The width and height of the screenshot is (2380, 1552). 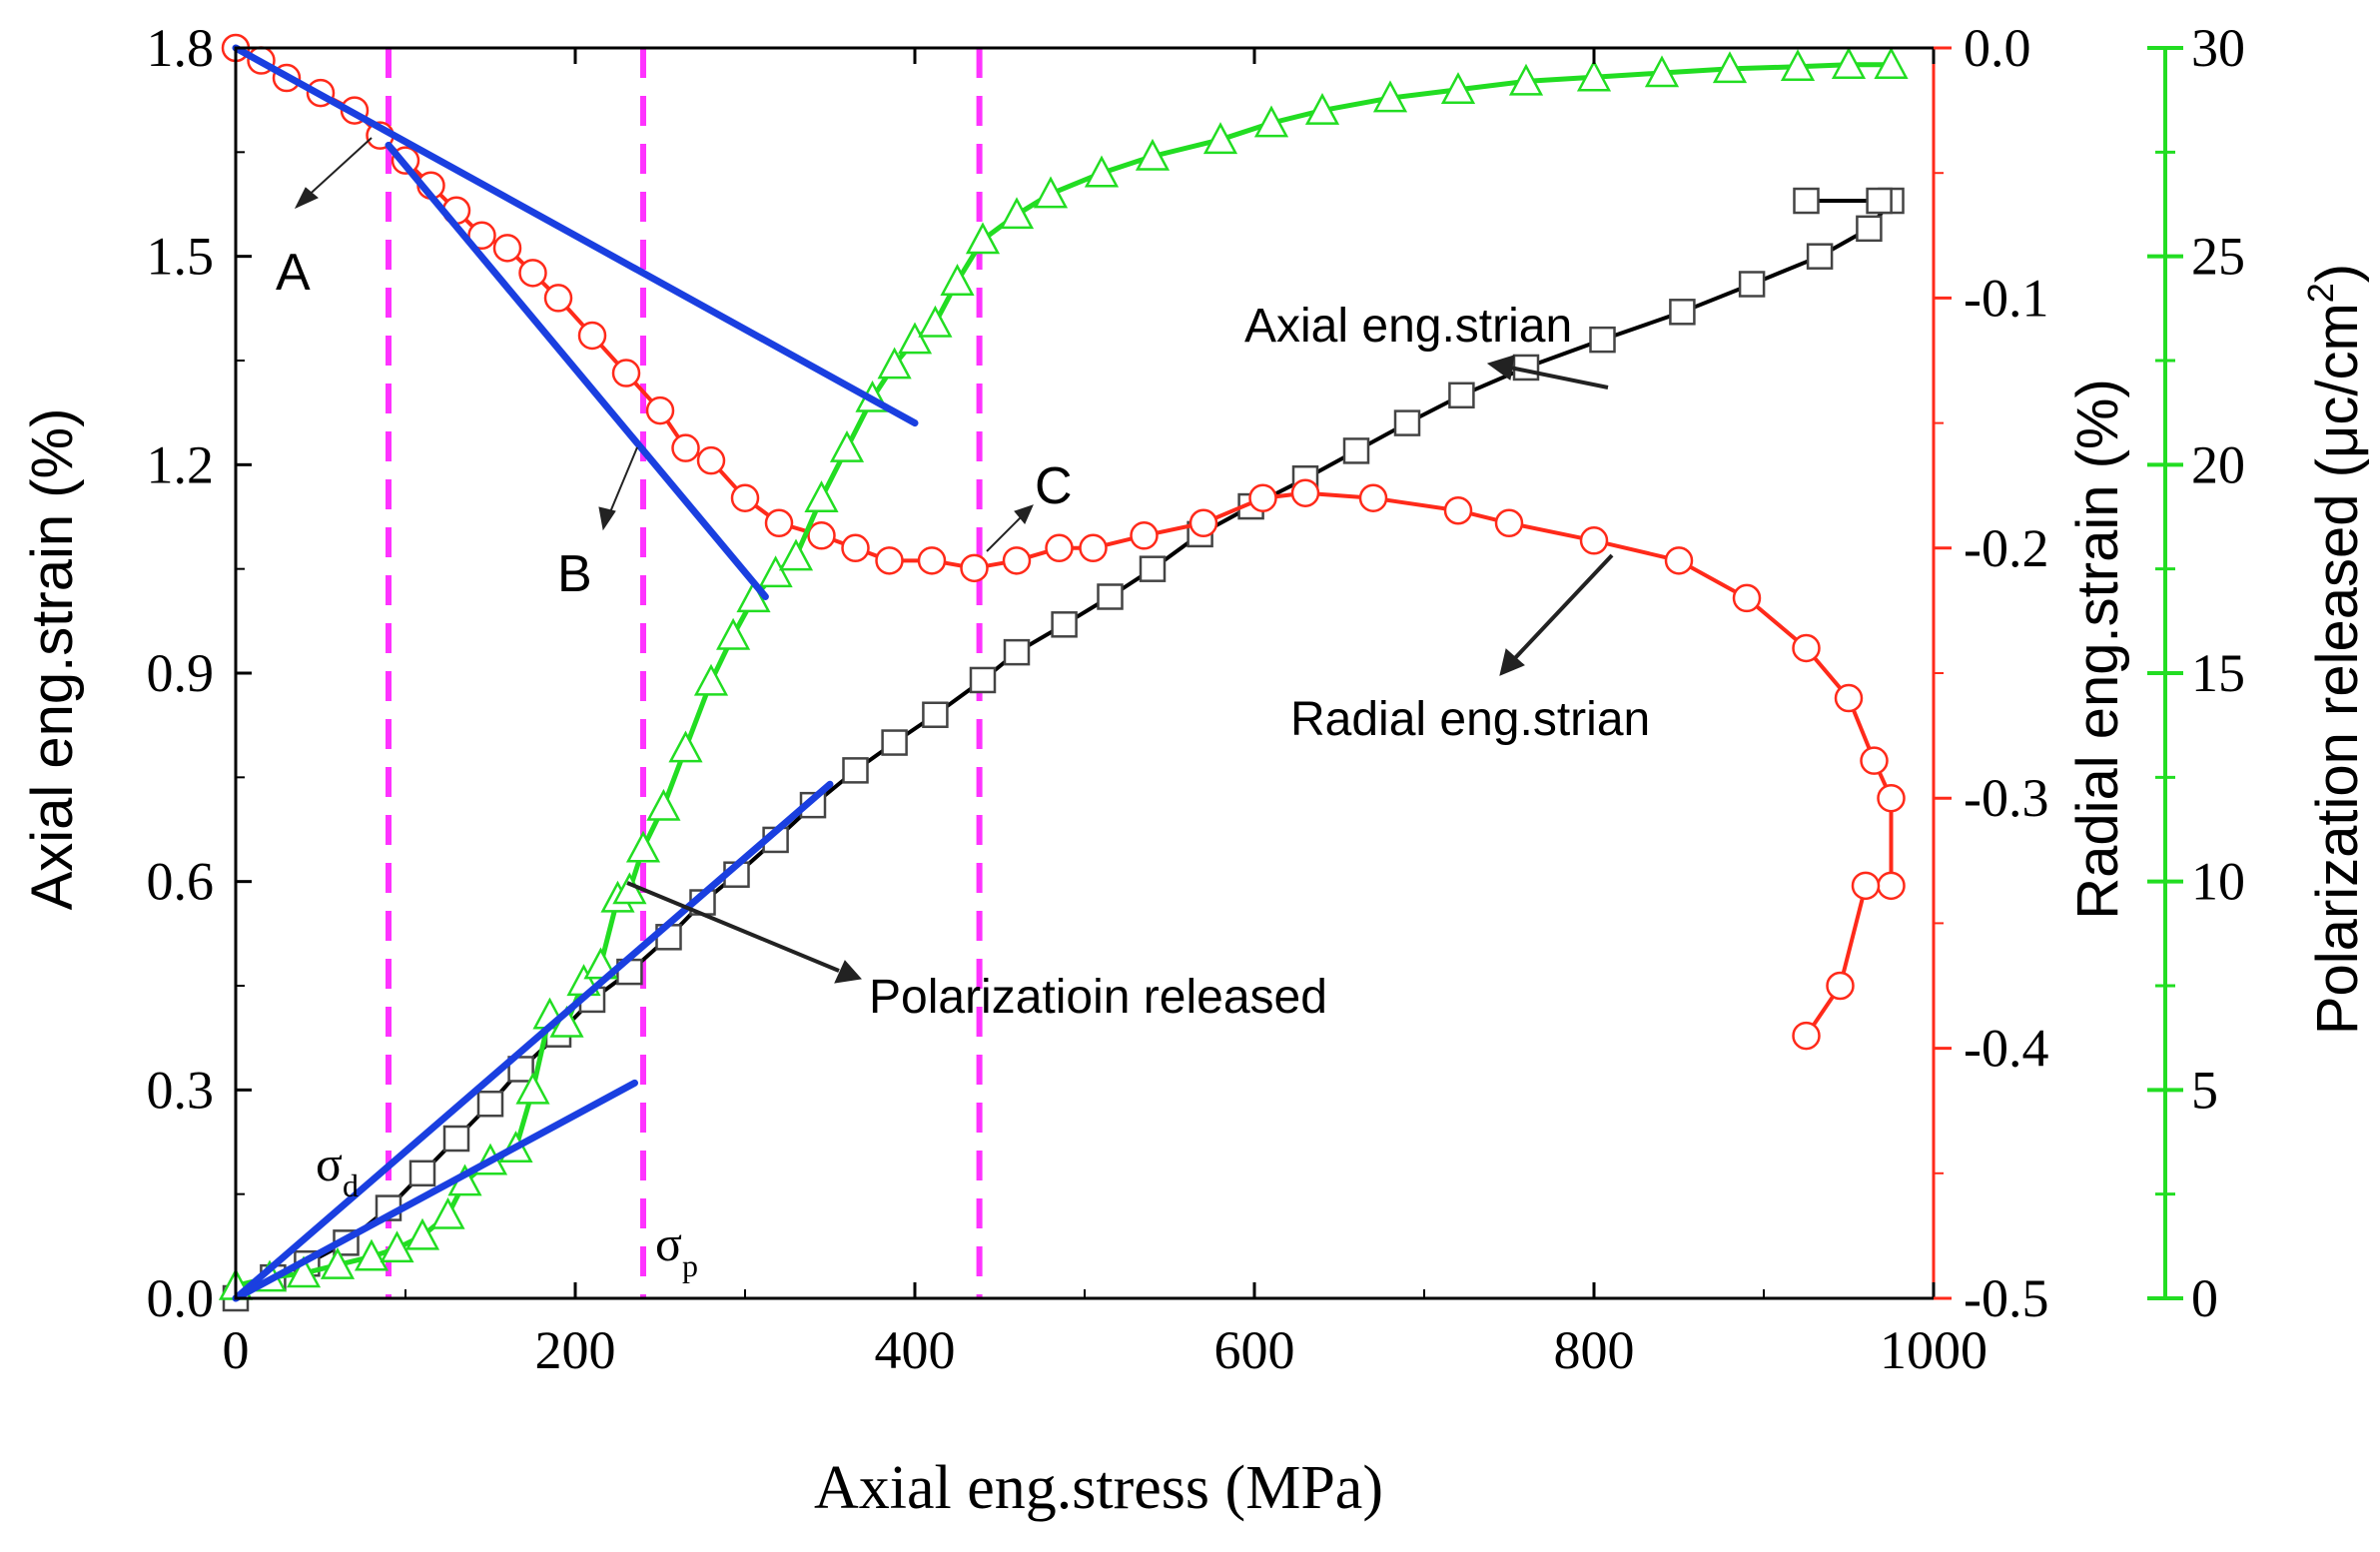 I want to click on y-left-tick-label: 1.5, so click(x=181, y=257).